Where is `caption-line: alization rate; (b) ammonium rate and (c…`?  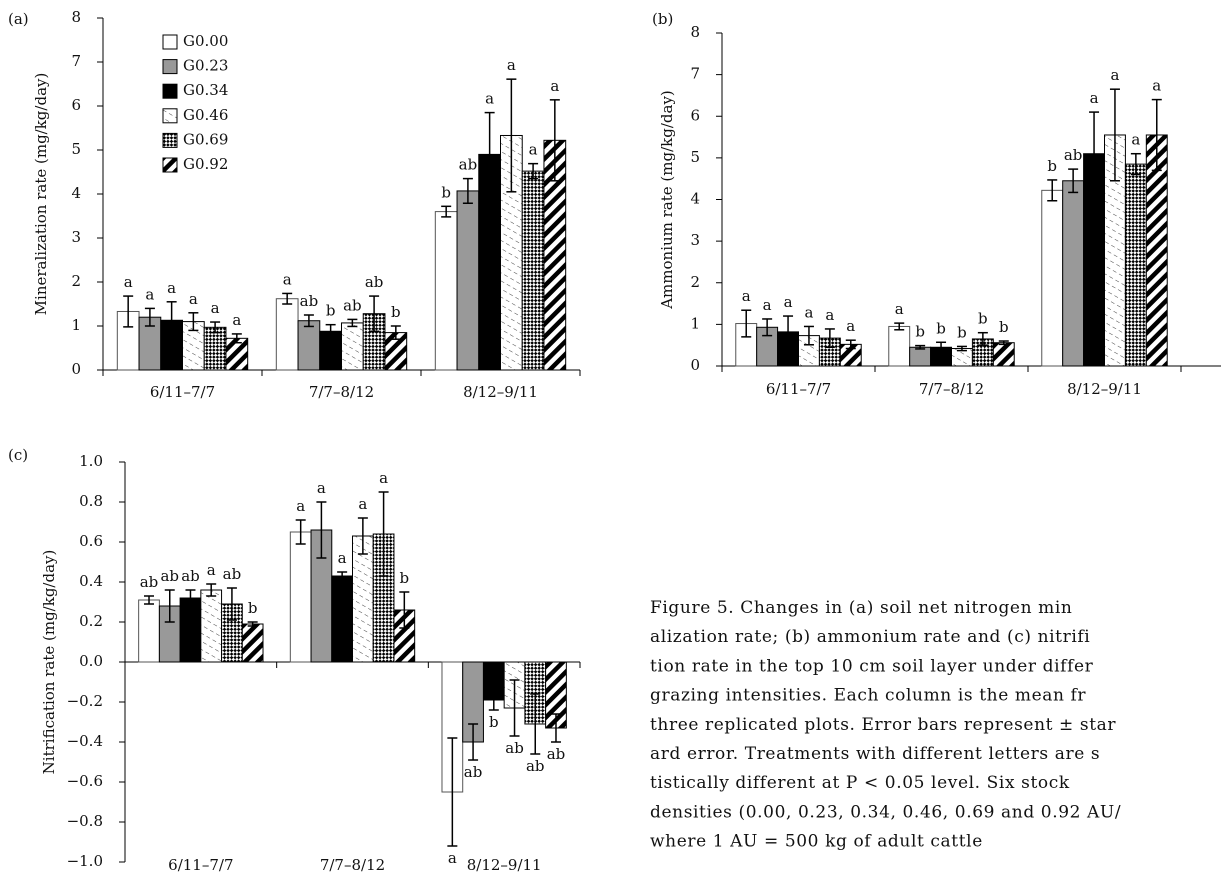
caption-line: alization rate; (b) ammonium rate and (c… is located at coordinates (870, 637).